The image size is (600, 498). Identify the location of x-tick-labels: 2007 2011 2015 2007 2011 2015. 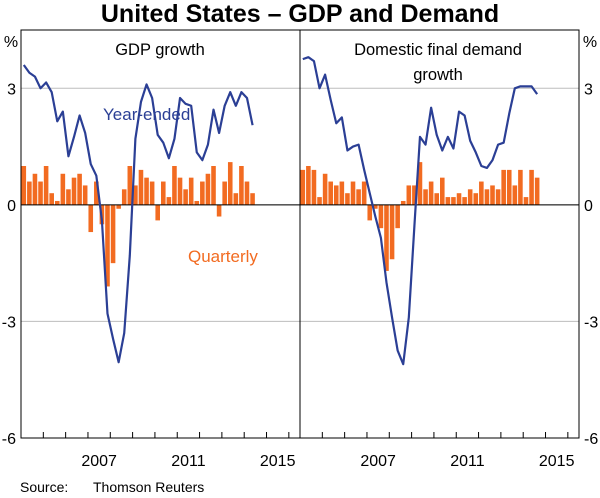
(327, 461).